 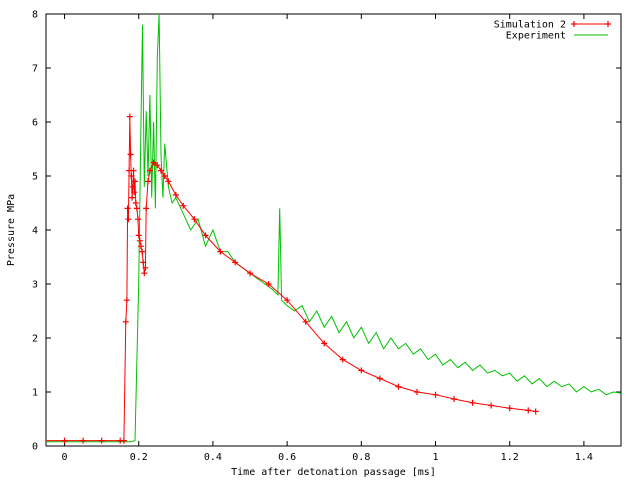 What do you see at coordinates (510, 457) in the screenshot?
I see `x-tick-label: 1.2` at bounding box center [510, 457].